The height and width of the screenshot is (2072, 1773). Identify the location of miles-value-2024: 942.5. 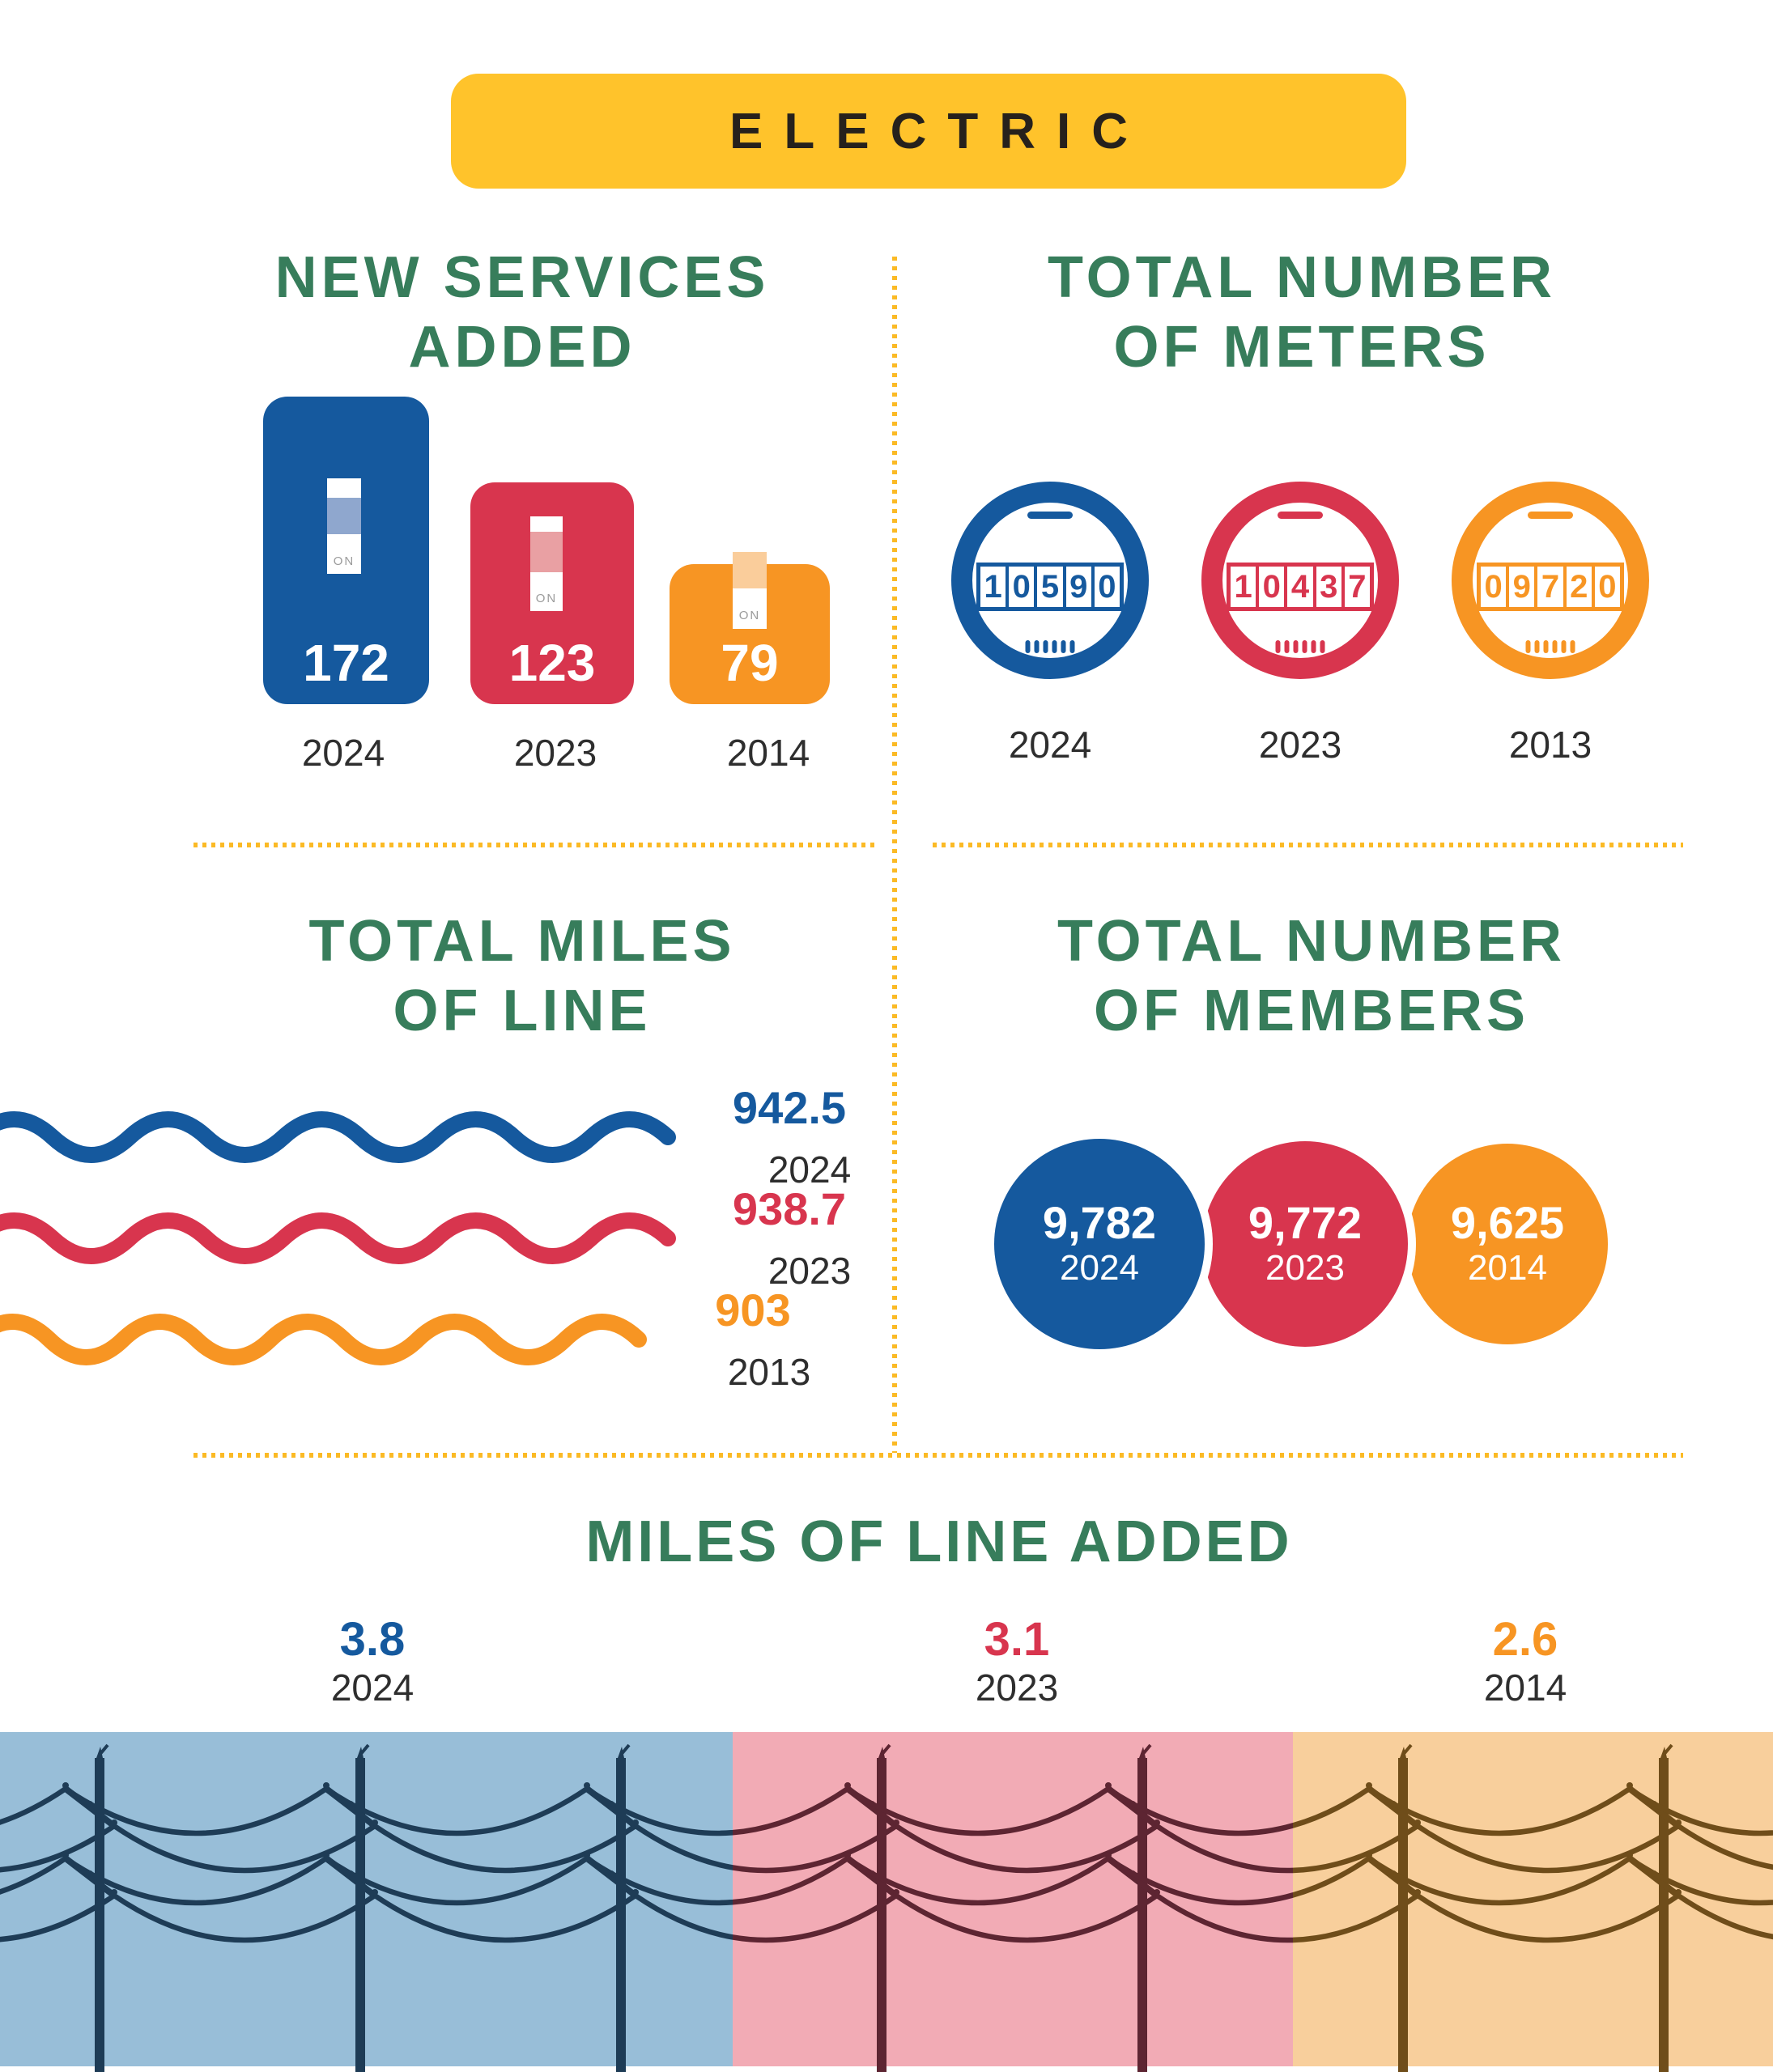
(789, 1107).